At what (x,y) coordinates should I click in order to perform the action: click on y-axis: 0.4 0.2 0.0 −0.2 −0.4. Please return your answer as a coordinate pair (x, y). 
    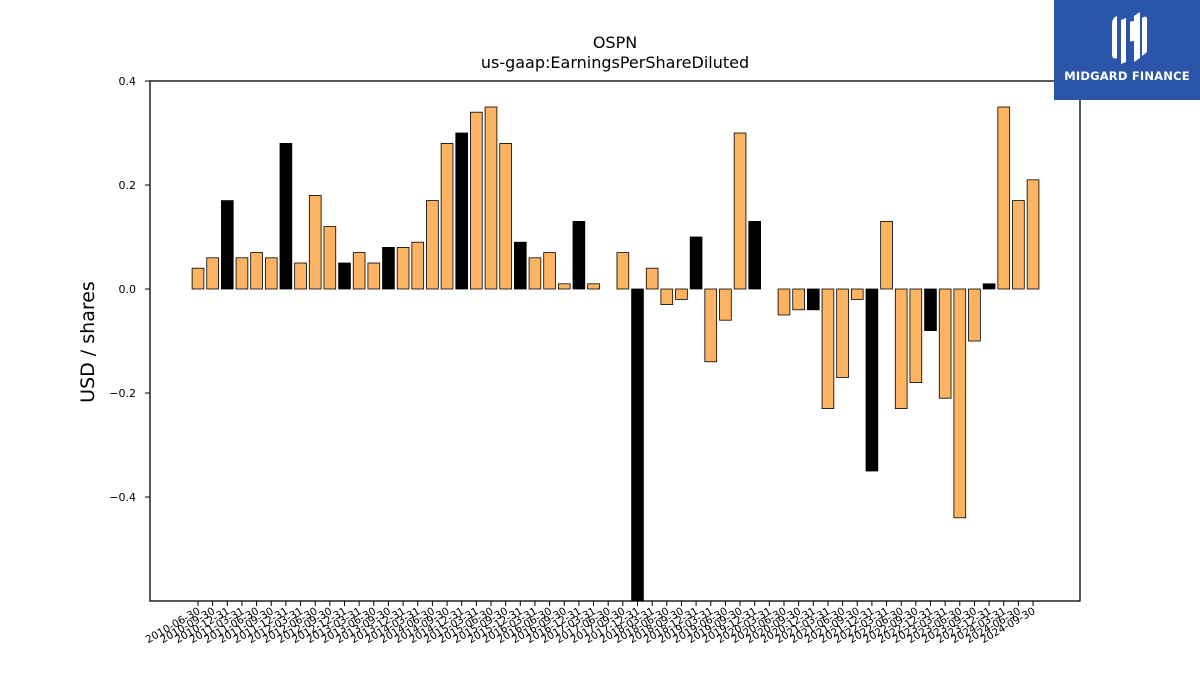
    Looking at the image, I should click on (129, 289).